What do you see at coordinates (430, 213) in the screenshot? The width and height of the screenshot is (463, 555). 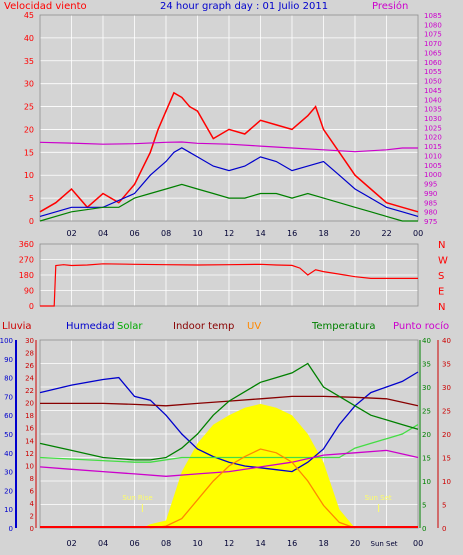 I see `pressure-ytick: 980` at bounding box center [430, 213].